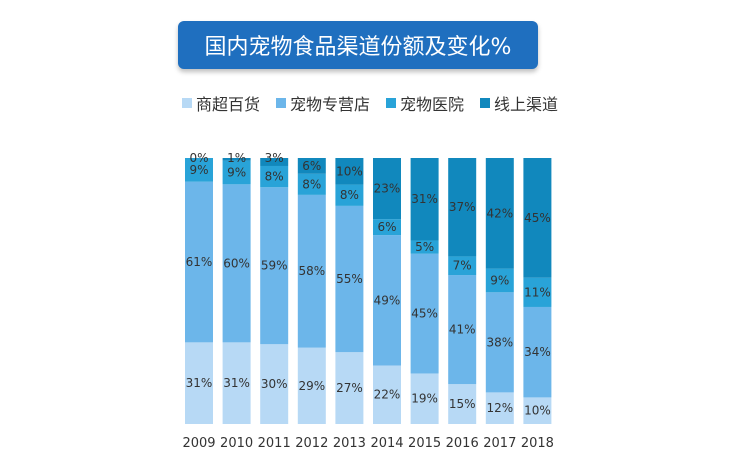  What do you see at coordinates (424, 443) in the screenshot?
I see `x-tick-label-2015: 2015` at bounding box center [424, 443].